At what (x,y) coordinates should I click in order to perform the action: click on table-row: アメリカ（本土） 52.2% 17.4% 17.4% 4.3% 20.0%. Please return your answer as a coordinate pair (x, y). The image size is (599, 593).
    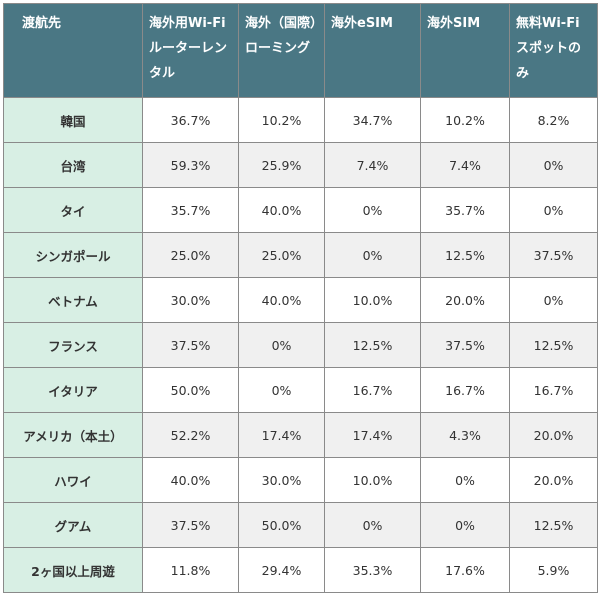
    Looking at the image, I should click on (300, 435).